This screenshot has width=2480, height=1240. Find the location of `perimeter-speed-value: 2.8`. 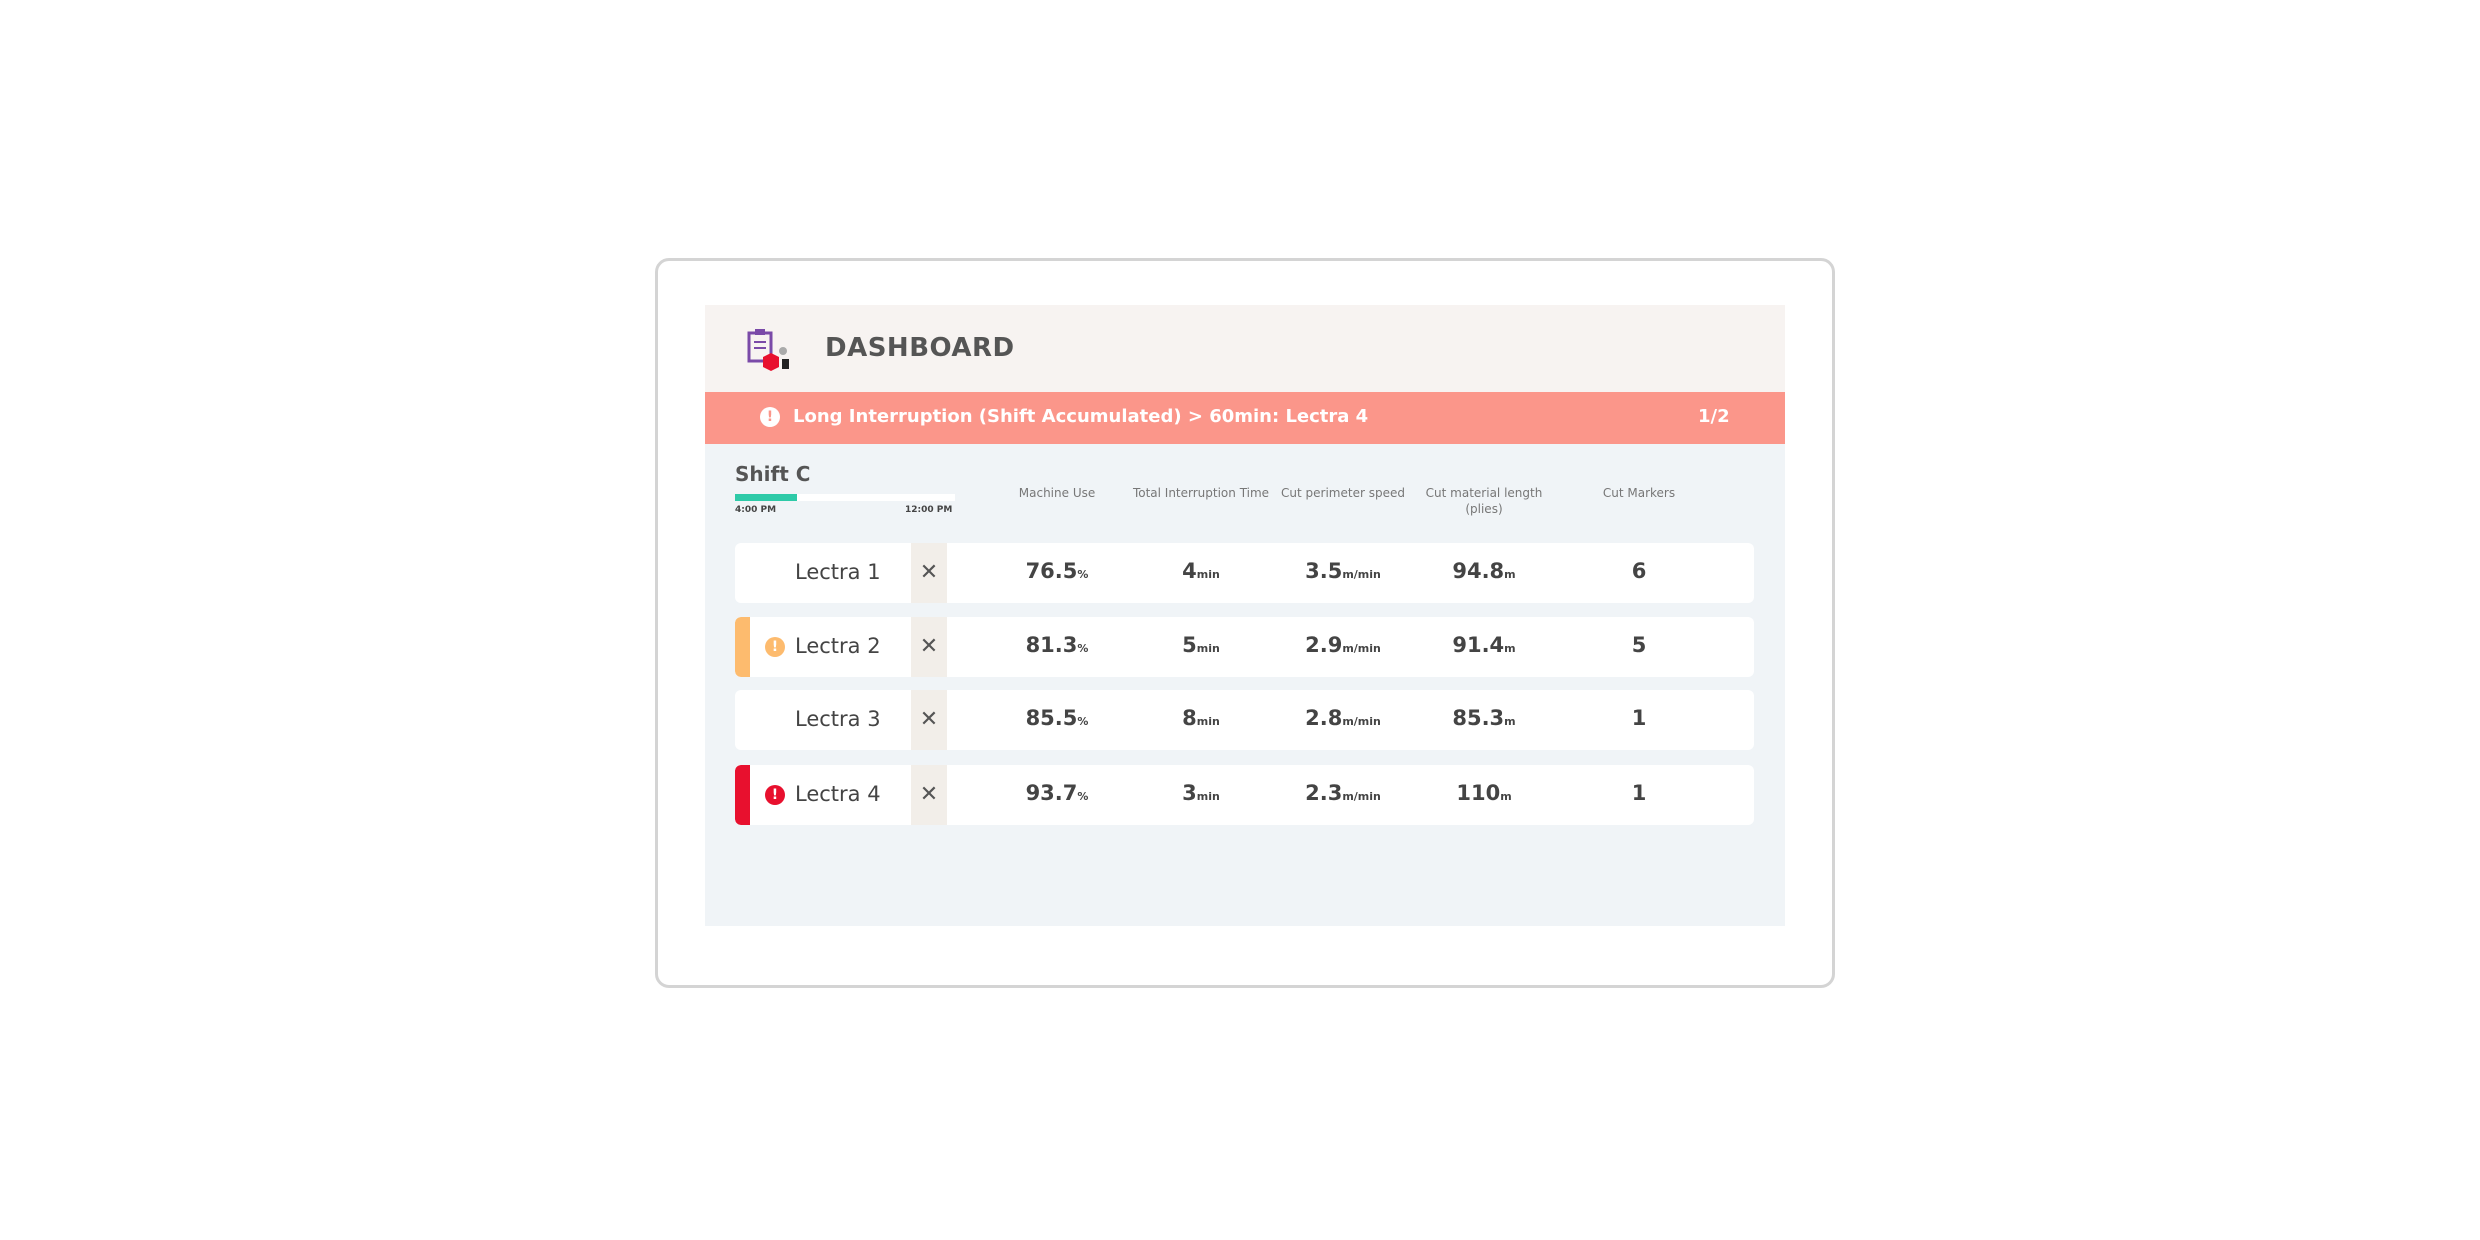

perimeter-speed-value: 2.8 is located at coordinates (1324, 718).